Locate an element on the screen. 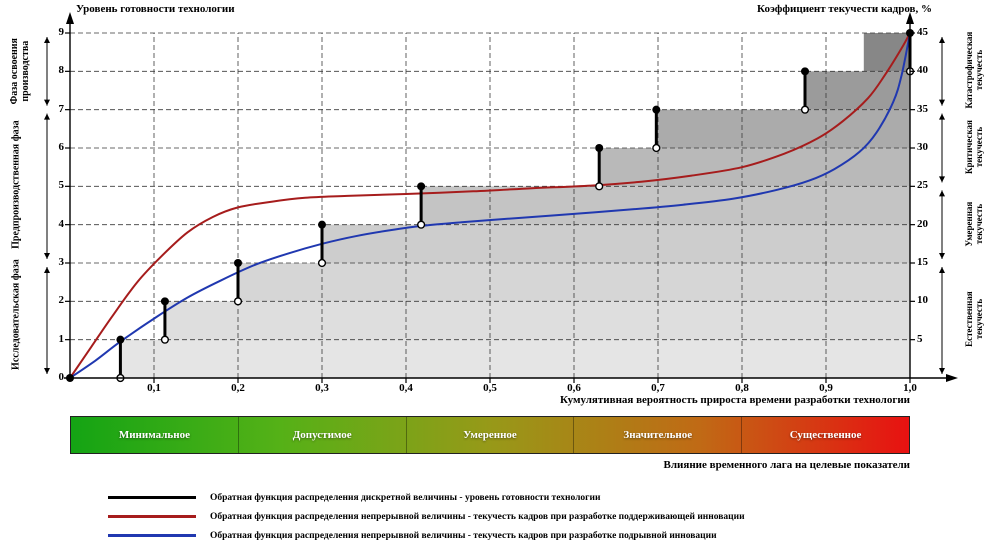 The width and height of the screenshot is (1004, 555). y-right-tick-label: 15 is located at coordinates (922, 262).